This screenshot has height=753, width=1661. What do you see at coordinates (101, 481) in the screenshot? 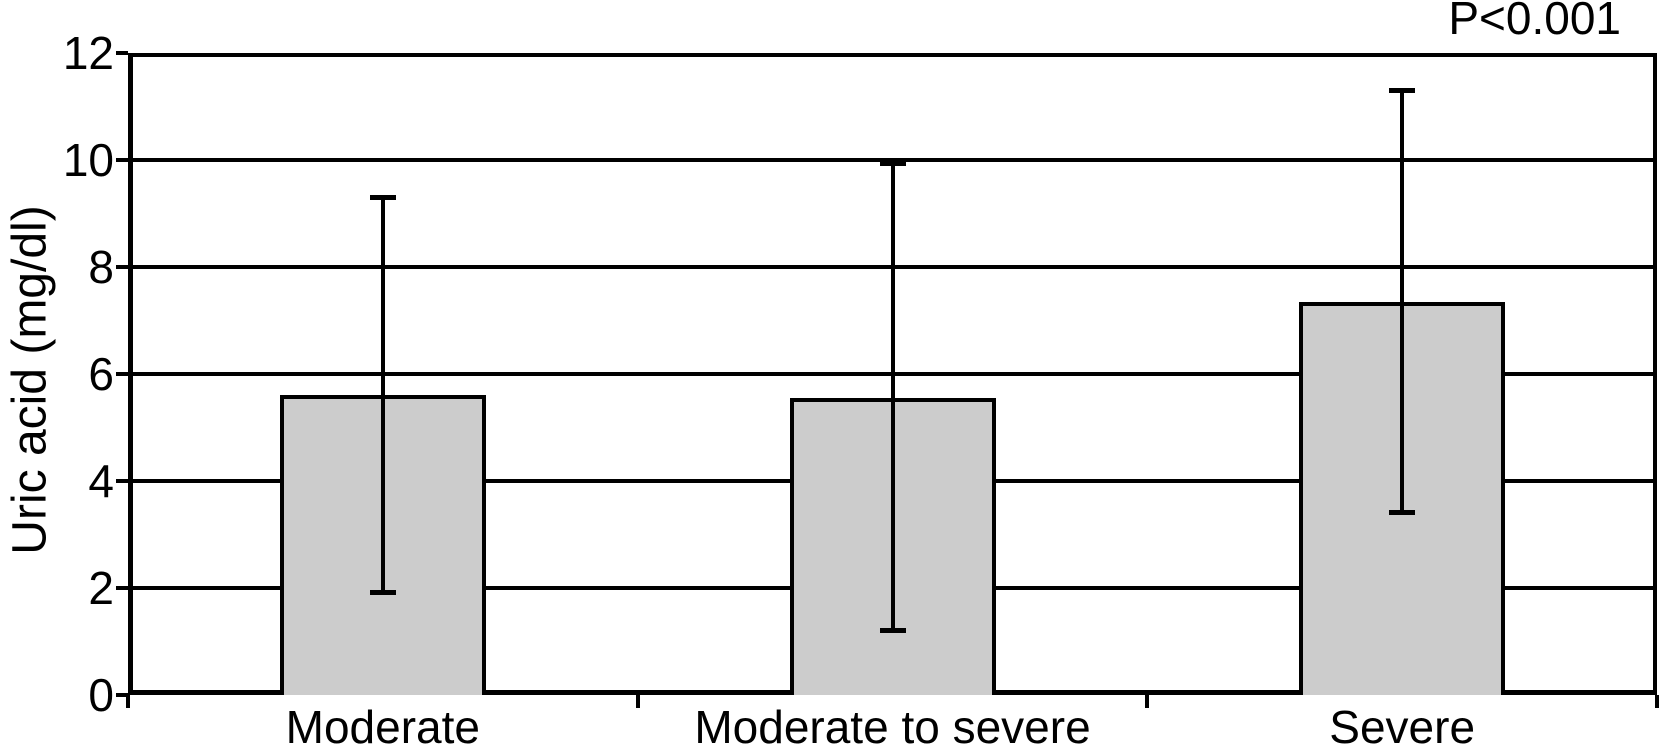
I see `y-tick-label: 4` at bounding box center [101, 481].